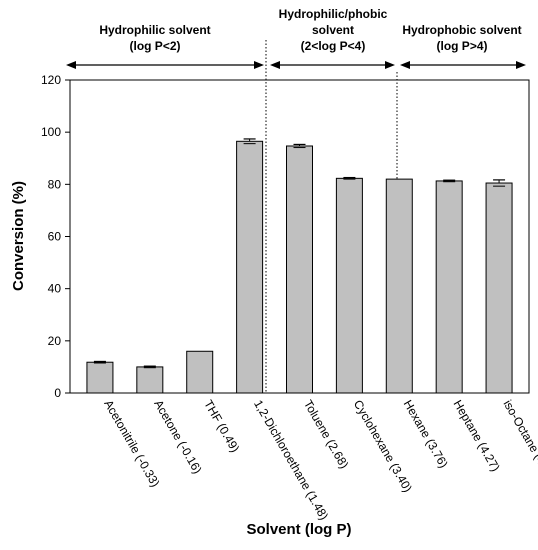 This screenshot has height=550, width=538. I want to click on x-tick-label: Toluene (2.68), so click(326, 434).